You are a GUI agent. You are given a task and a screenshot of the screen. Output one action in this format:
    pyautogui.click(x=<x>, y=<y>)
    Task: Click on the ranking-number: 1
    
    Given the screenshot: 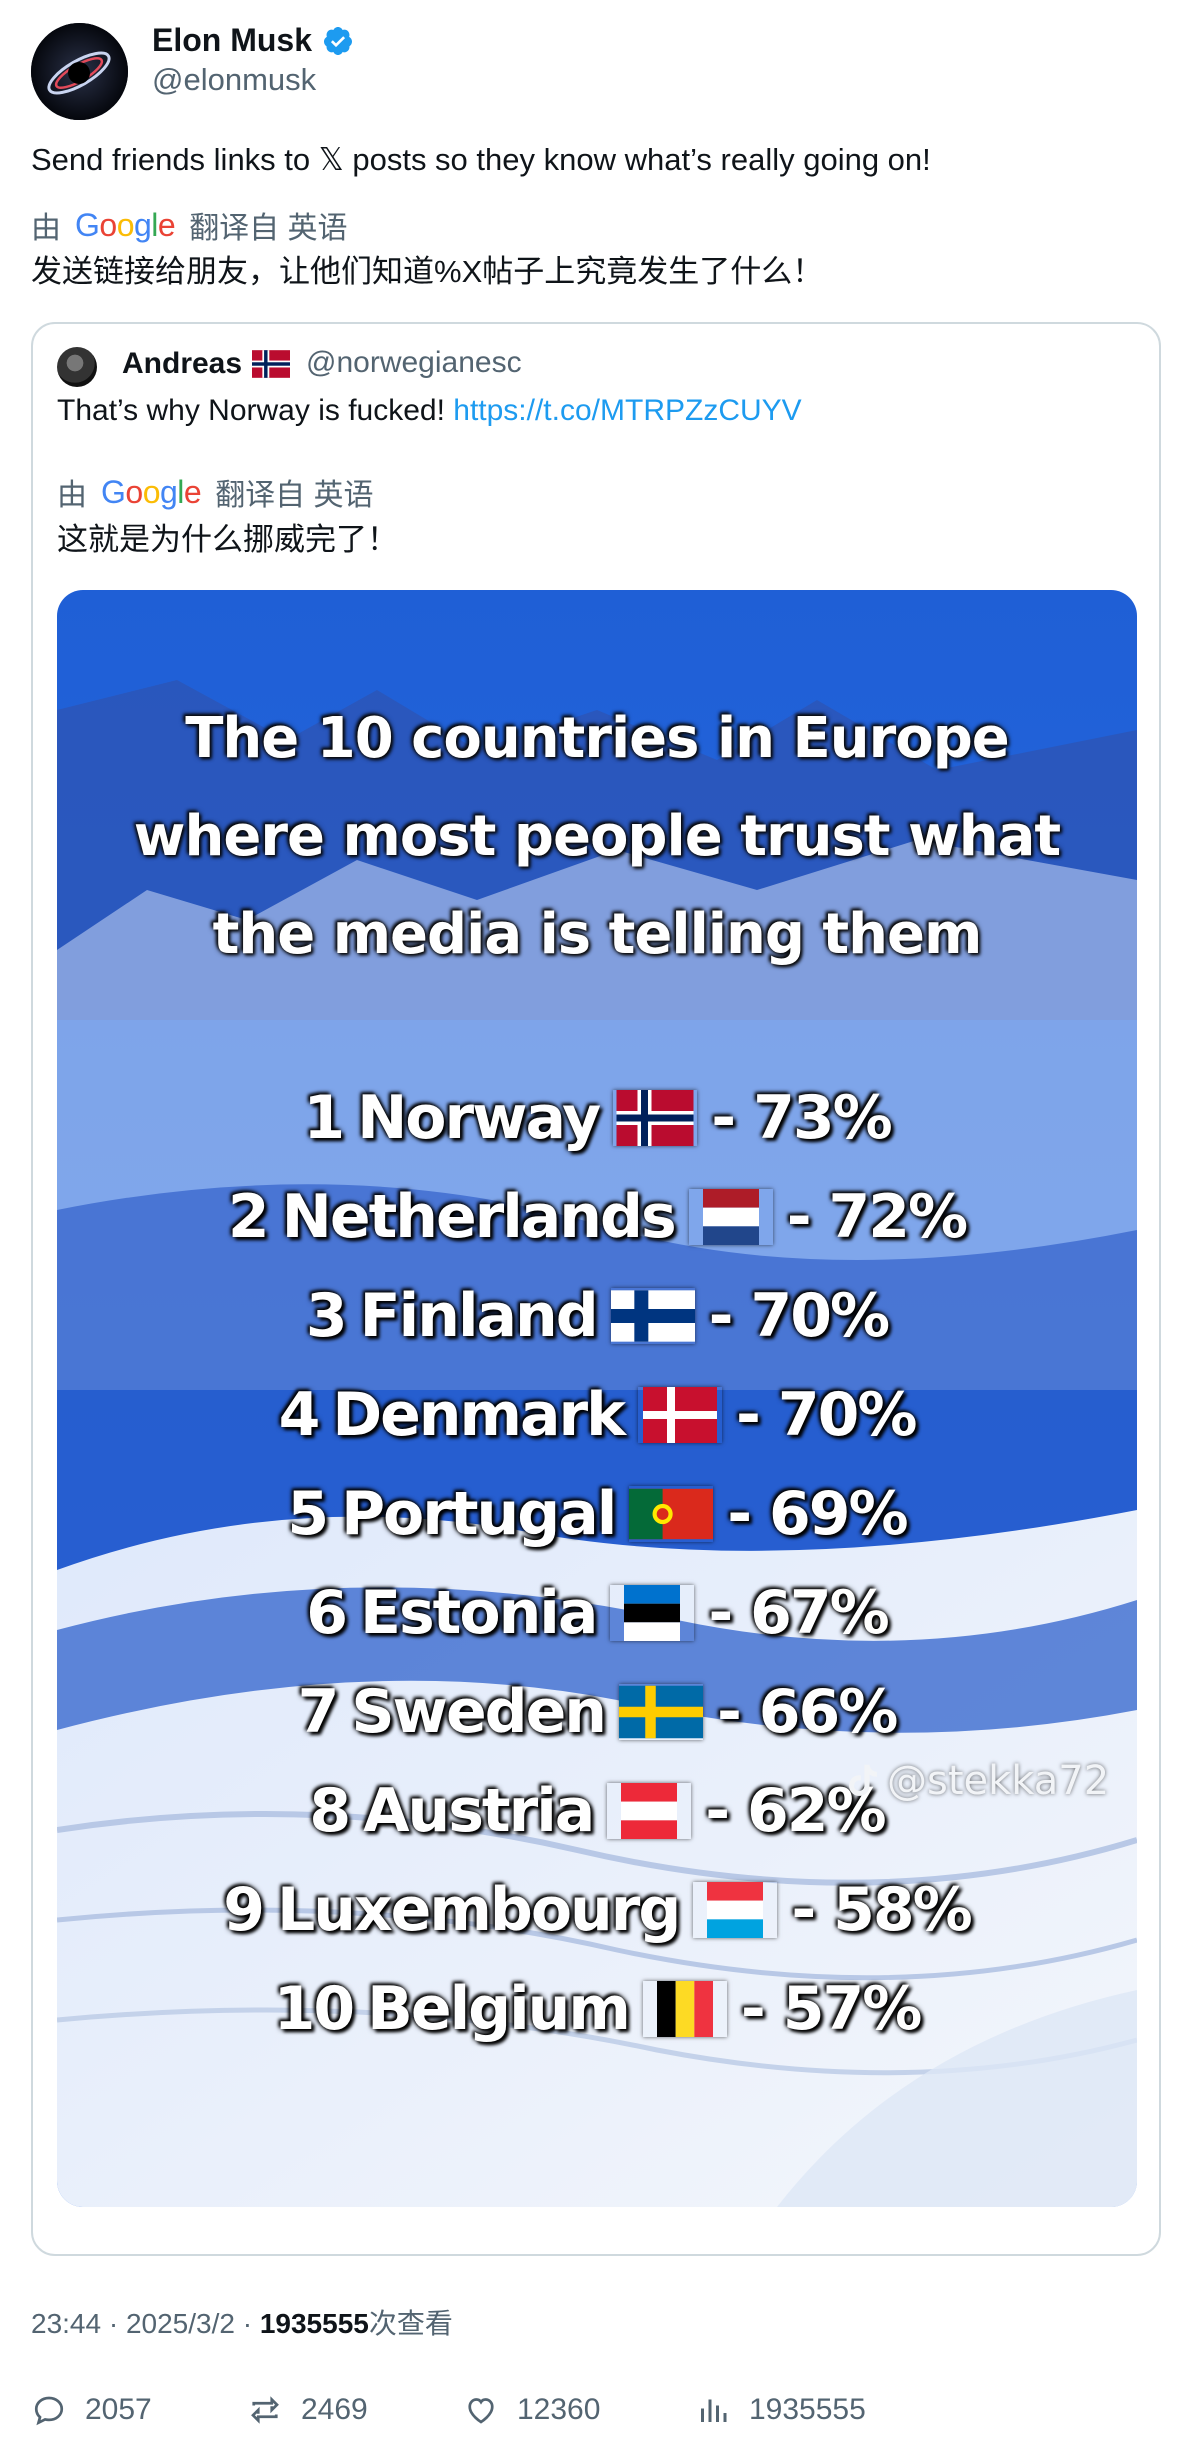 What is the action you would take?
    pyautogui.click(x=324, y=1117)
    